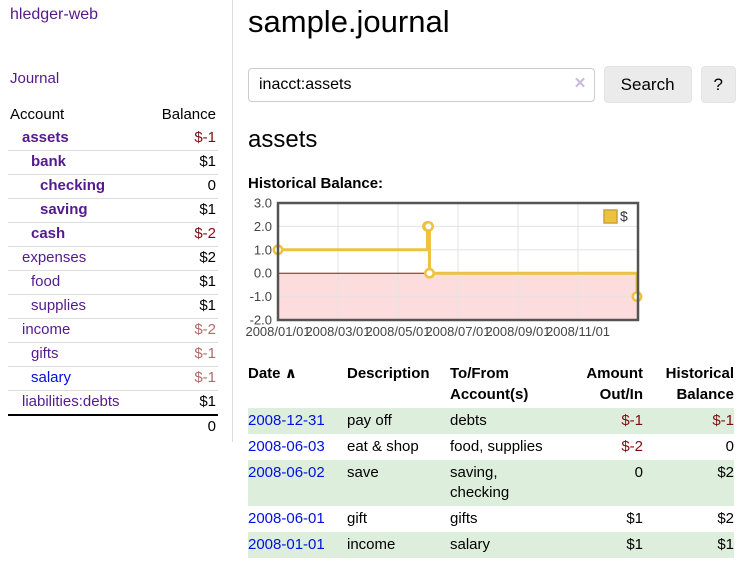 This screenshot has width=742, height=582. I want to click on x-tick-label: 2008/09/01, so click(517, 331).